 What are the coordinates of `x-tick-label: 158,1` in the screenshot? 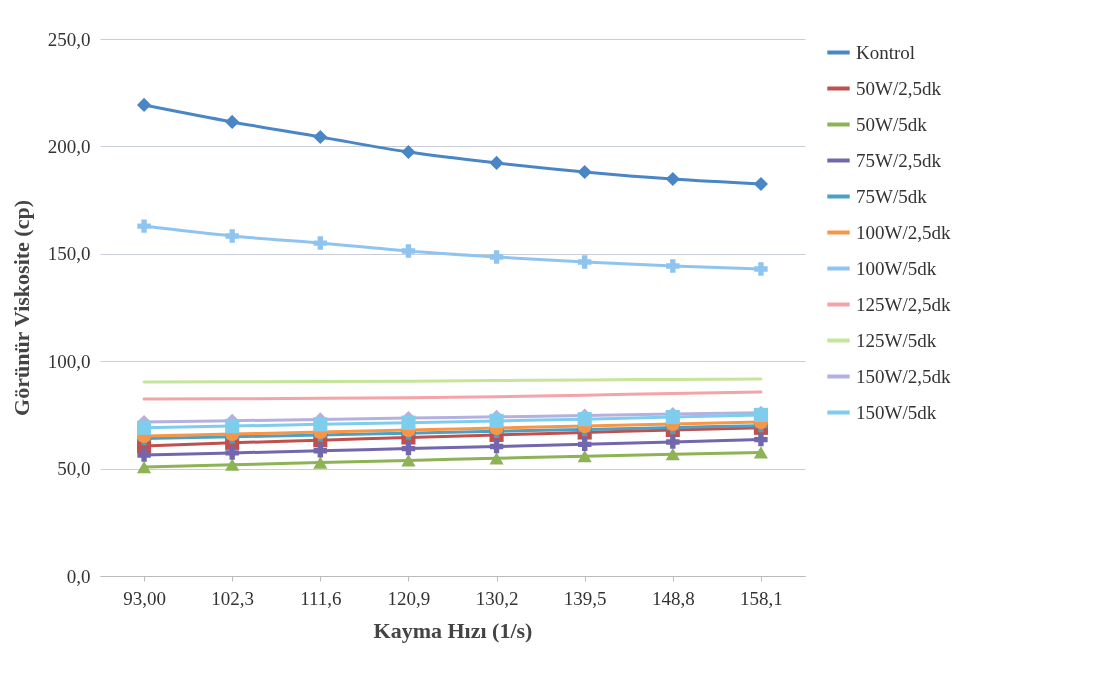 It's located at (761, 598).